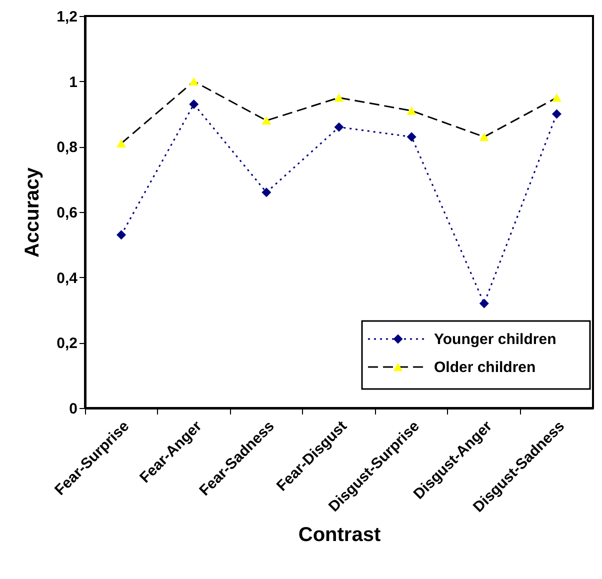 The image size is (602, 579). What do you see at coordinates (339, 535) in the screenshot?
I see `x-axis-title: Contrast` at bounding box center [339, 535].